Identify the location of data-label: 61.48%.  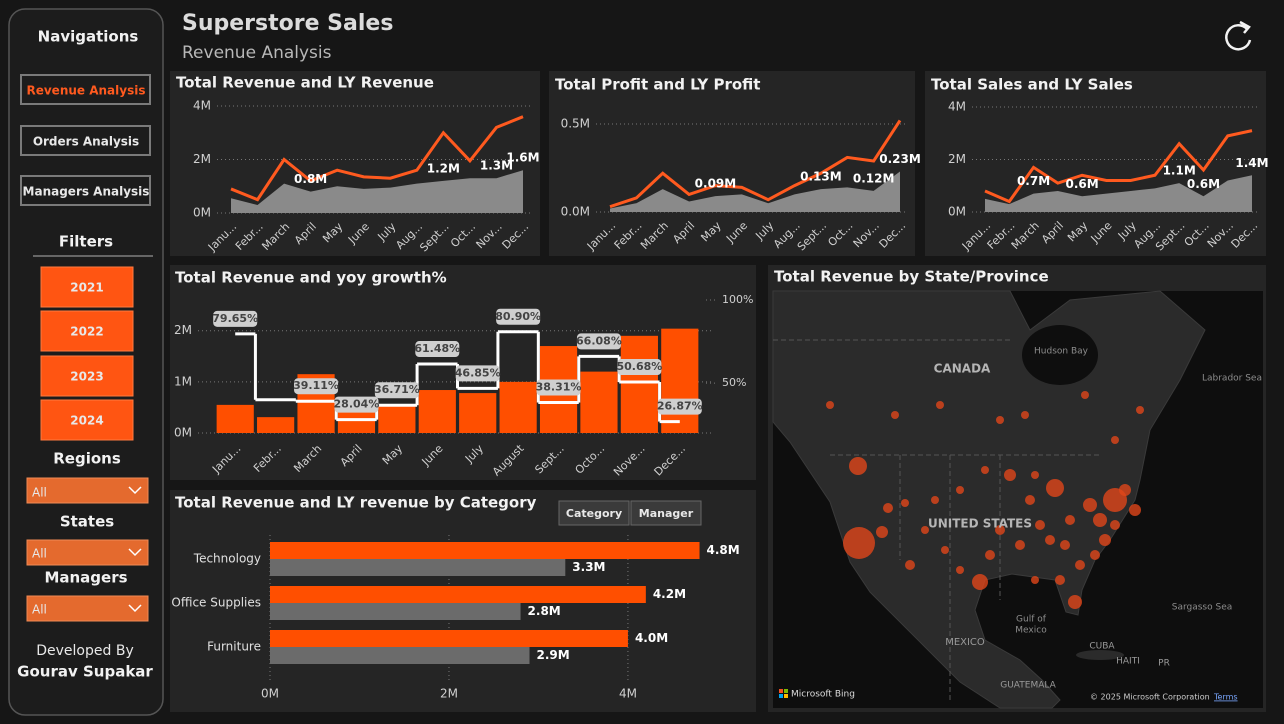
(437, 348).